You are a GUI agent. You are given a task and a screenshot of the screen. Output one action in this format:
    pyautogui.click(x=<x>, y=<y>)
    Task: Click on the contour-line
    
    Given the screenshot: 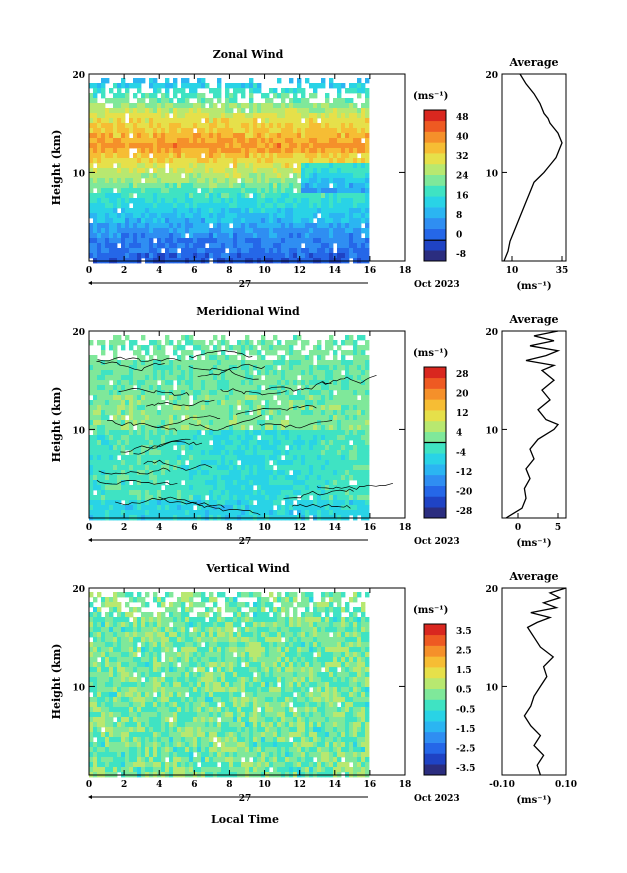 What is the action you would take?
    pyautogui.click(x=227, y=509)
    